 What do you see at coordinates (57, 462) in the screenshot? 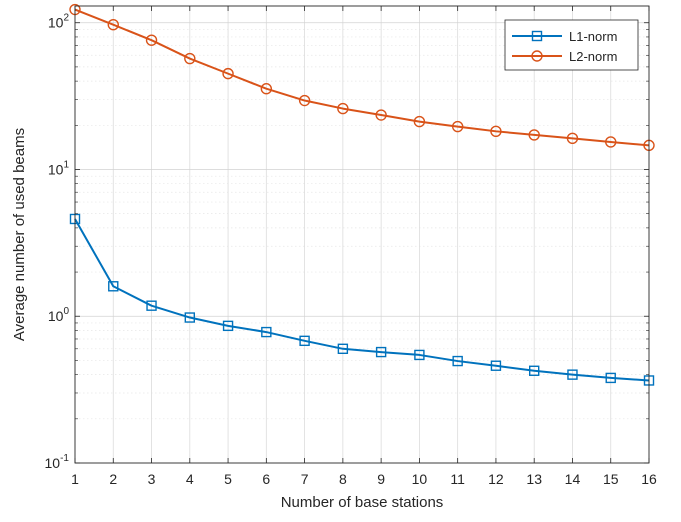
I see `y-tick-label: 10⁻¹` at bounding box center [57, 462].